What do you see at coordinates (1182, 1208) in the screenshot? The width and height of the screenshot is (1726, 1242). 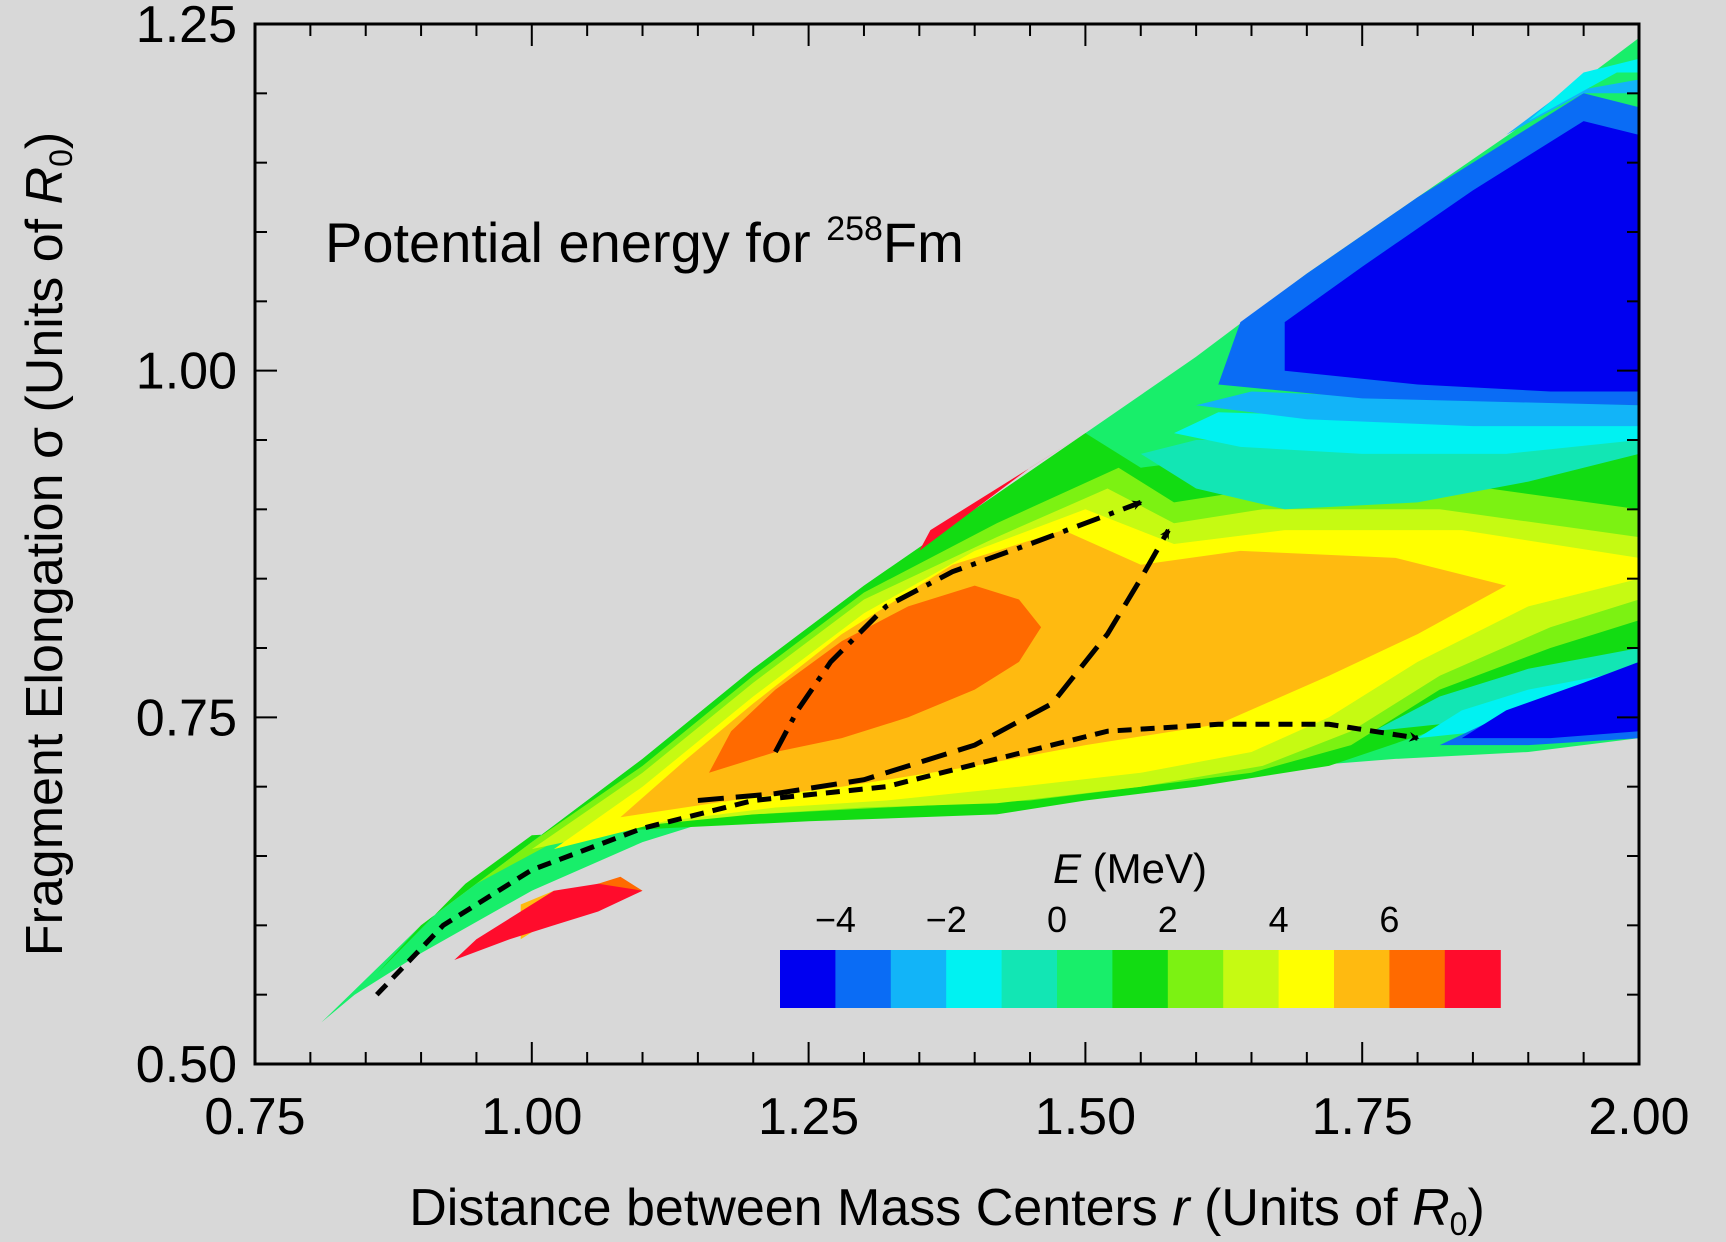 I see `x-axis-label-variable: r` at bounding box center [1182, 1208].